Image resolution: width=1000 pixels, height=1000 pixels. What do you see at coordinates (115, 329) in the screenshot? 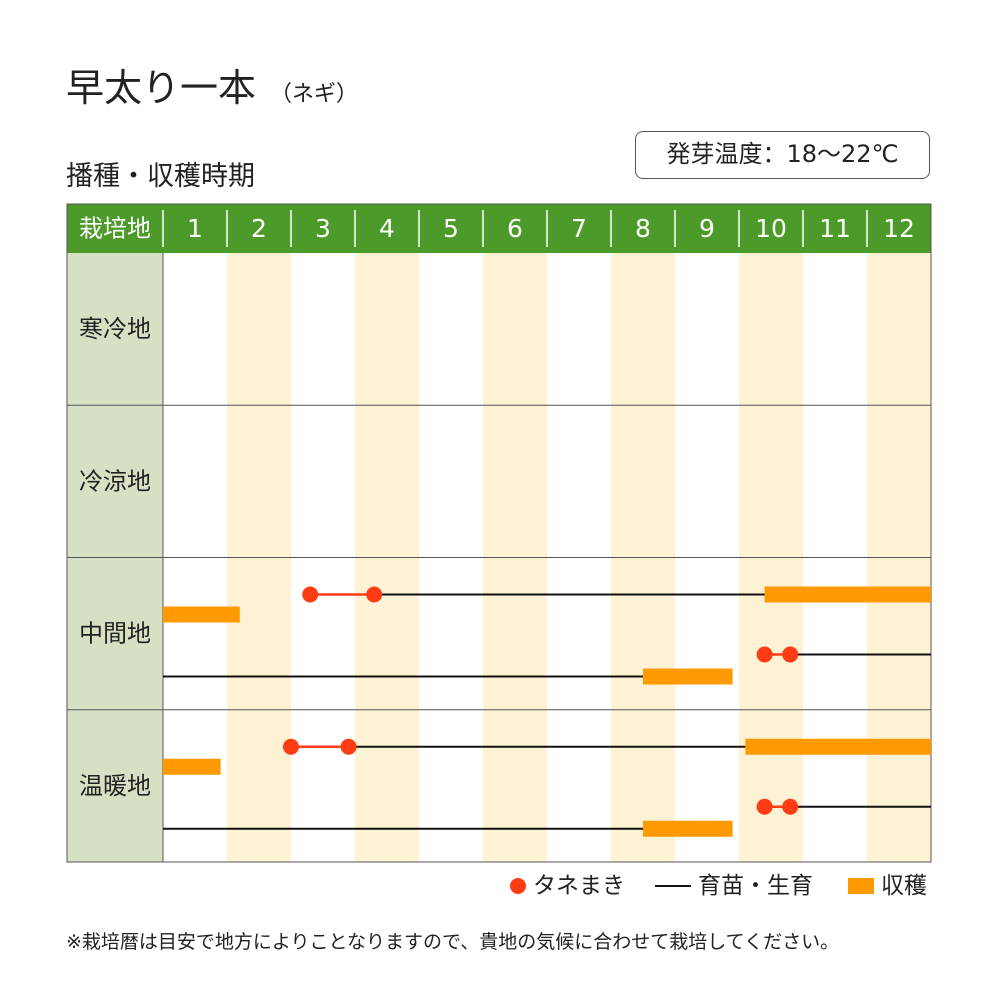
I see `region-label-0: 寒冷地` at bounding box center [115, 329].